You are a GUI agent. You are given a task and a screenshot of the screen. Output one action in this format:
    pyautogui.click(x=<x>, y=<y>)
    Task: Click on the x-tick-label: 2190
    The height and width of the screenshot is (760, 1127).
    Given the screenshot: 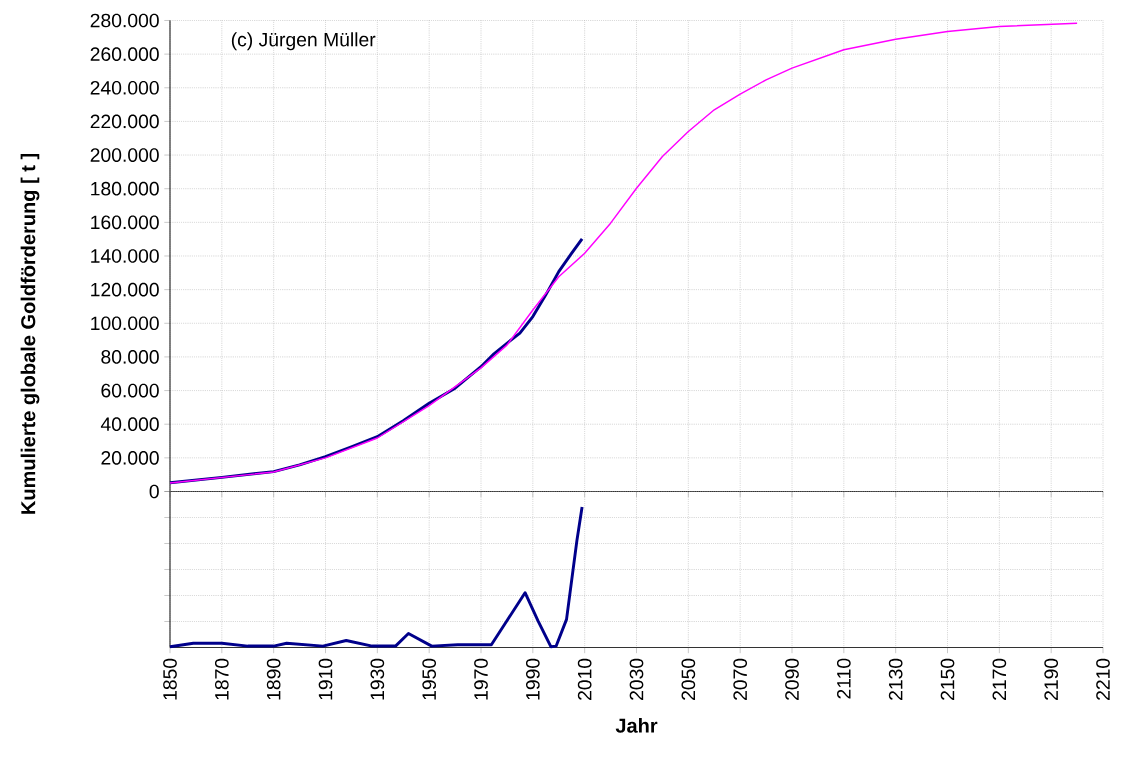 What is the action you would take?
    pyautogui.click(x=1051, y=679)
    